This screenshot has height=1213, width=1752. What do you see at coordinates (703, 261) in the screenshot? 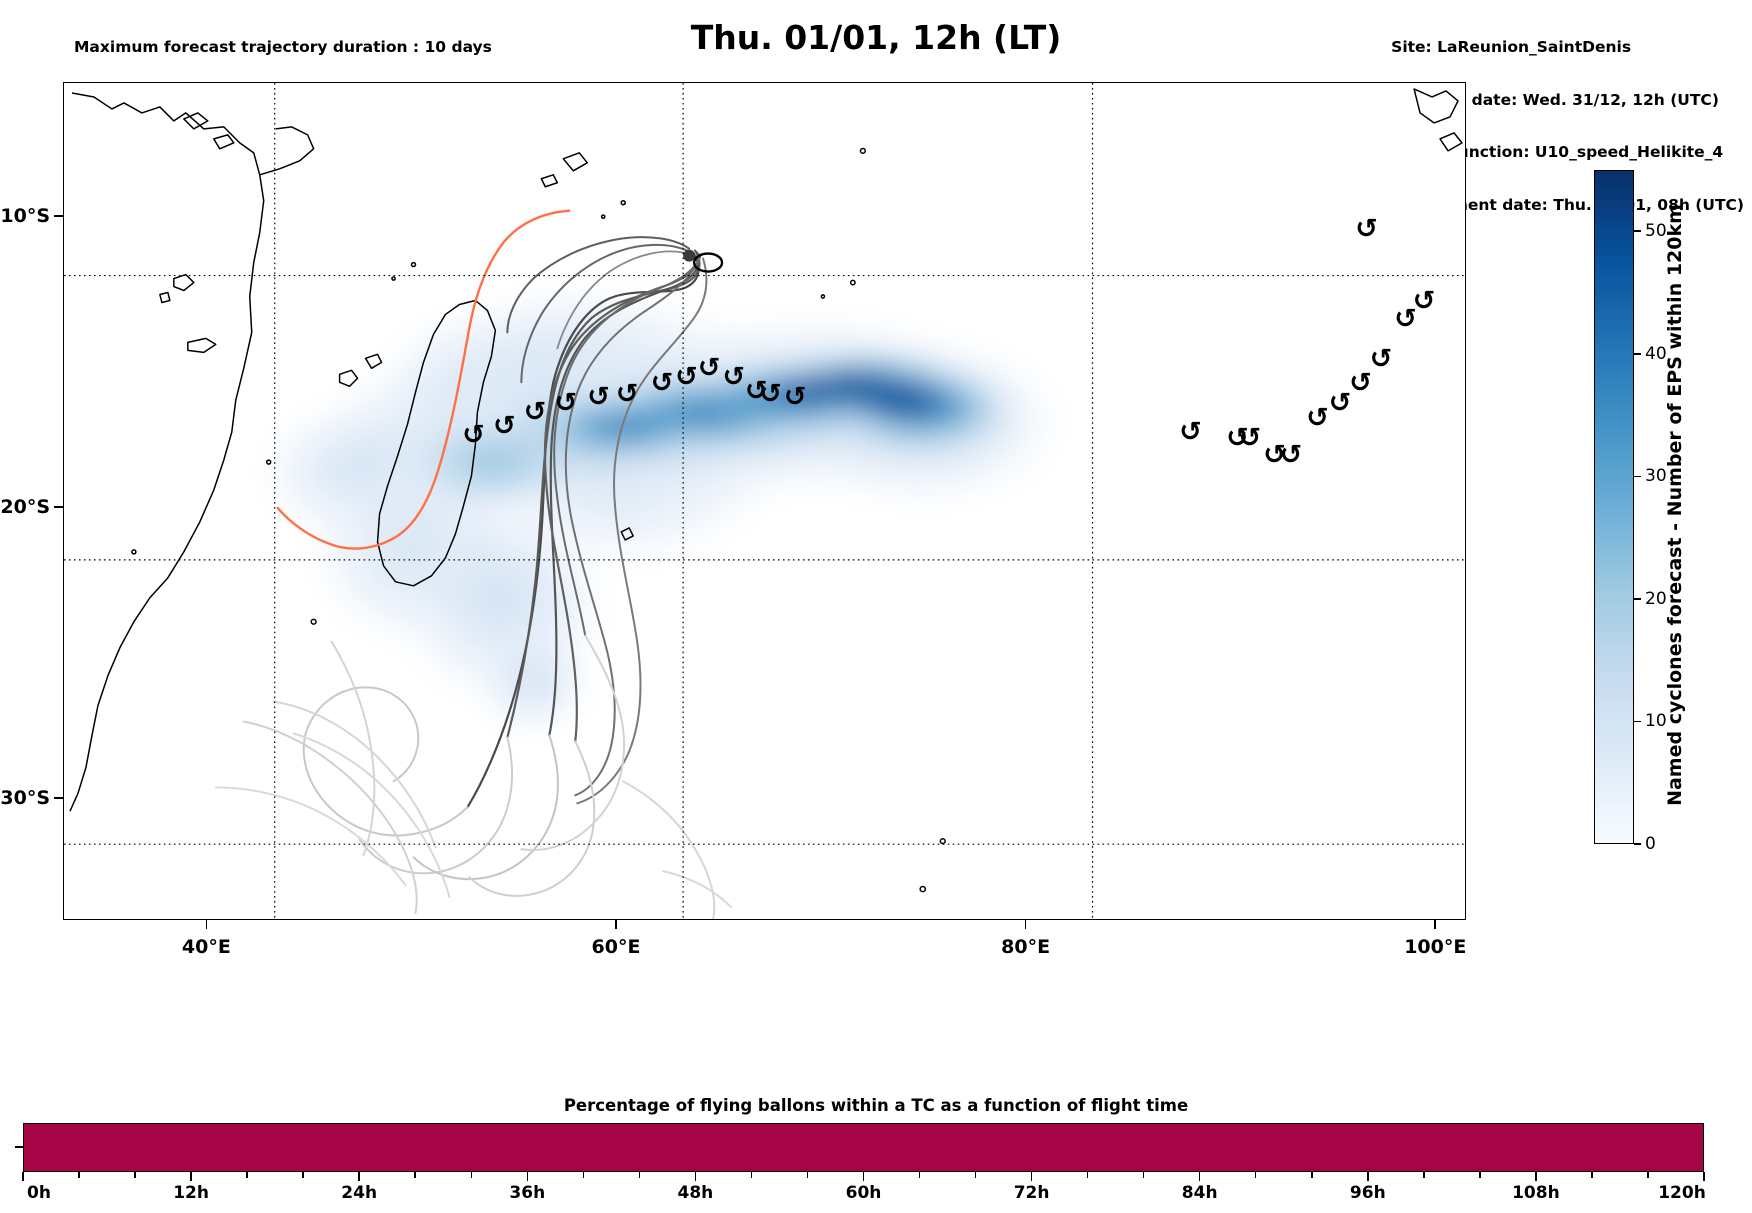
I see `analysis-track` at bounding box center [703, 261].